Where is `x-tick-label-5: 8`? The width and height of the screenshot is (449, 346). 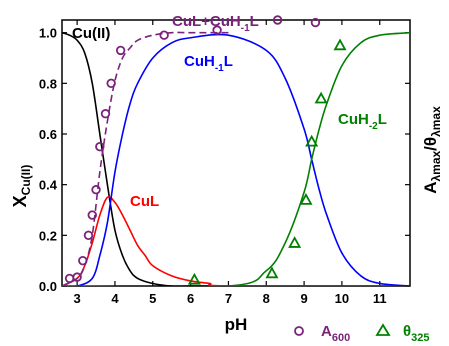
x-tick-label-5: 8 is located at coordinates (266, 298).